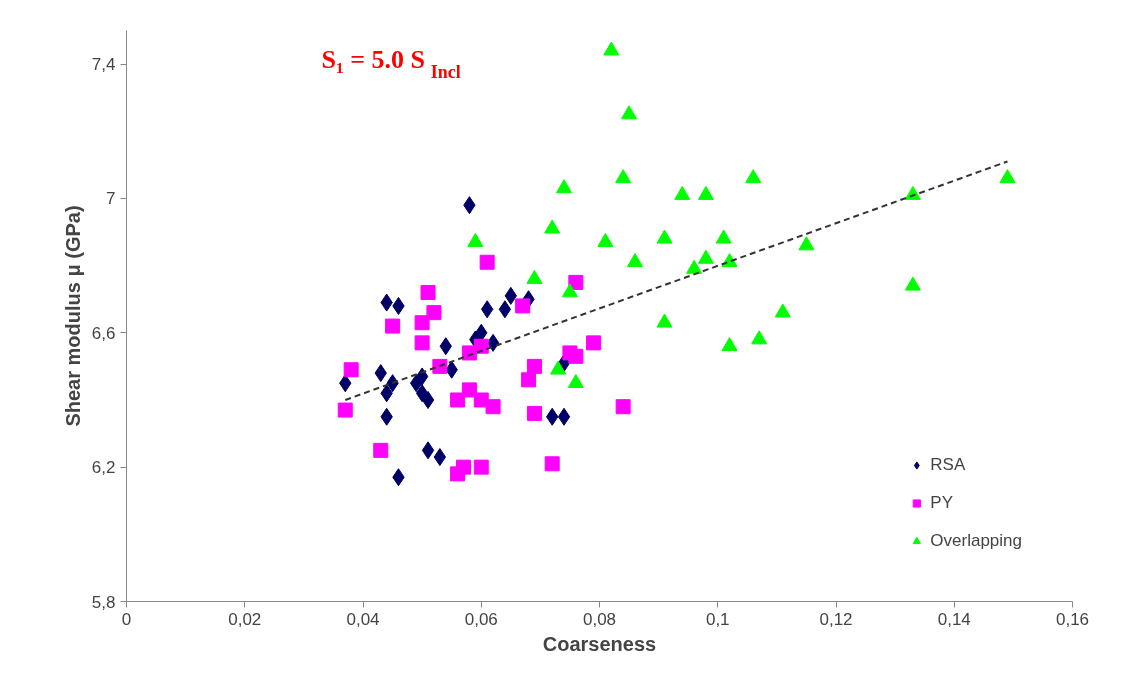  What do you see at coordinates (126, 619) in the screenshot?
I see `x-tick-label: 0` at bounding box center [126, 619].